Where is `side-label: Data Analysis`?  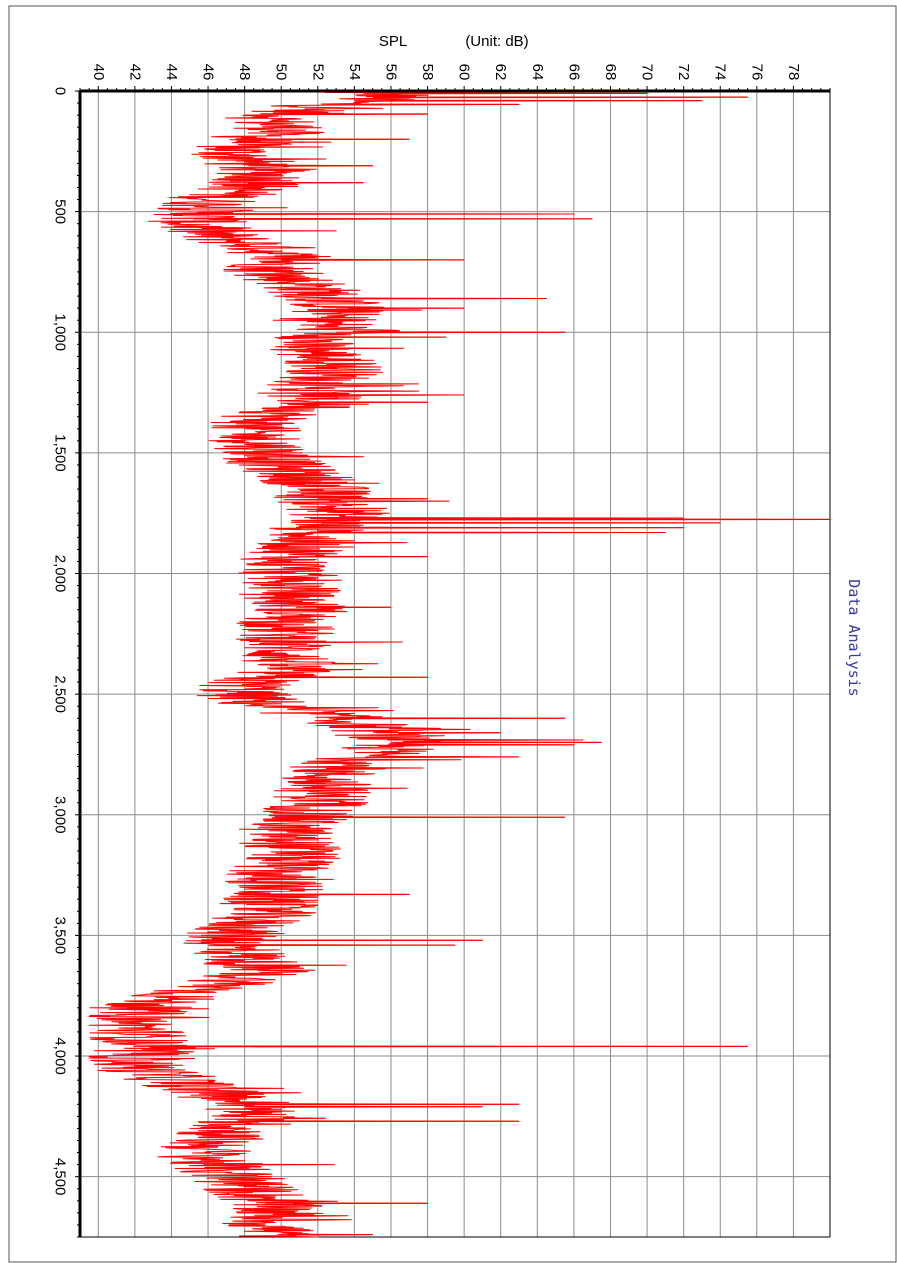 side-label: Data Analysis is located at coordinates (854, 637).